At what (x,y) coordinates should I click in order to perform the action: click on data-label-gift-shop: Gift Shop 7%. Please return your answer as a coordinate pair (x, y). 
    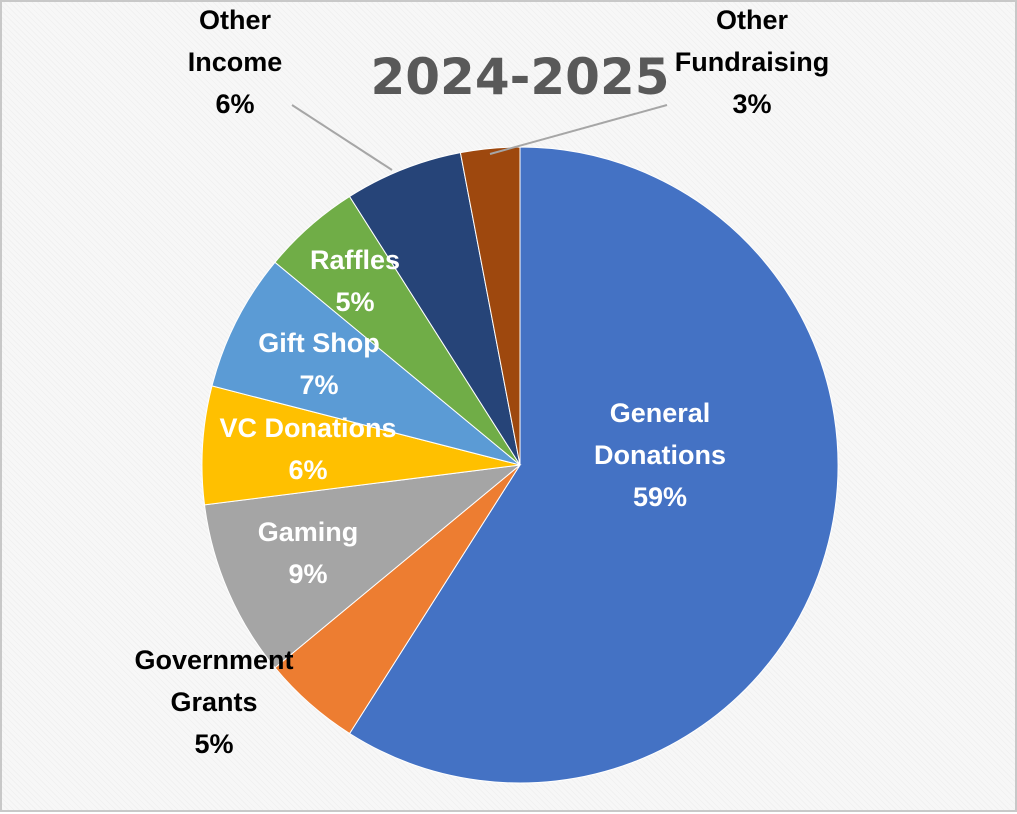
    Looking at the image, I should click on (318, 364).